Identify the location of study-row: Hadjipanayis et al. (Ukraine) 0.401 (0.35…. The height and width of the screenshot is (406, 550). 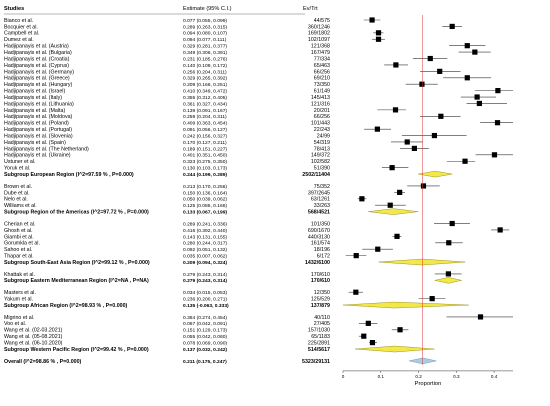
(258, 155).